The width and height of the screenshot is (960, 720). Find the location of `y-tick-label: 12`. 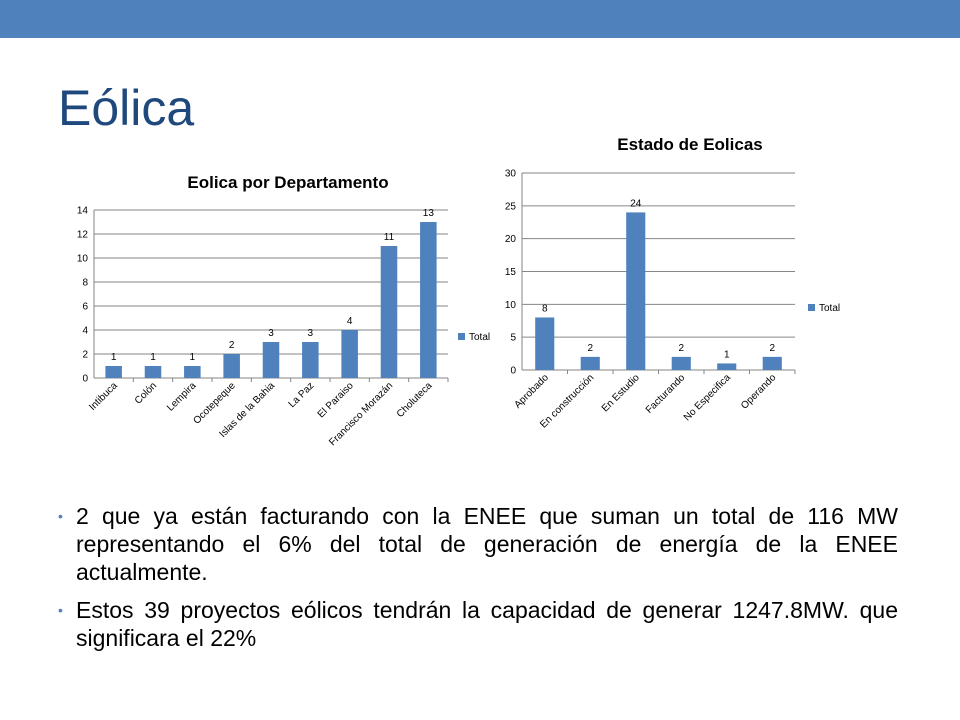

y-tick-label: 12 is located at coordinates (83, 235).